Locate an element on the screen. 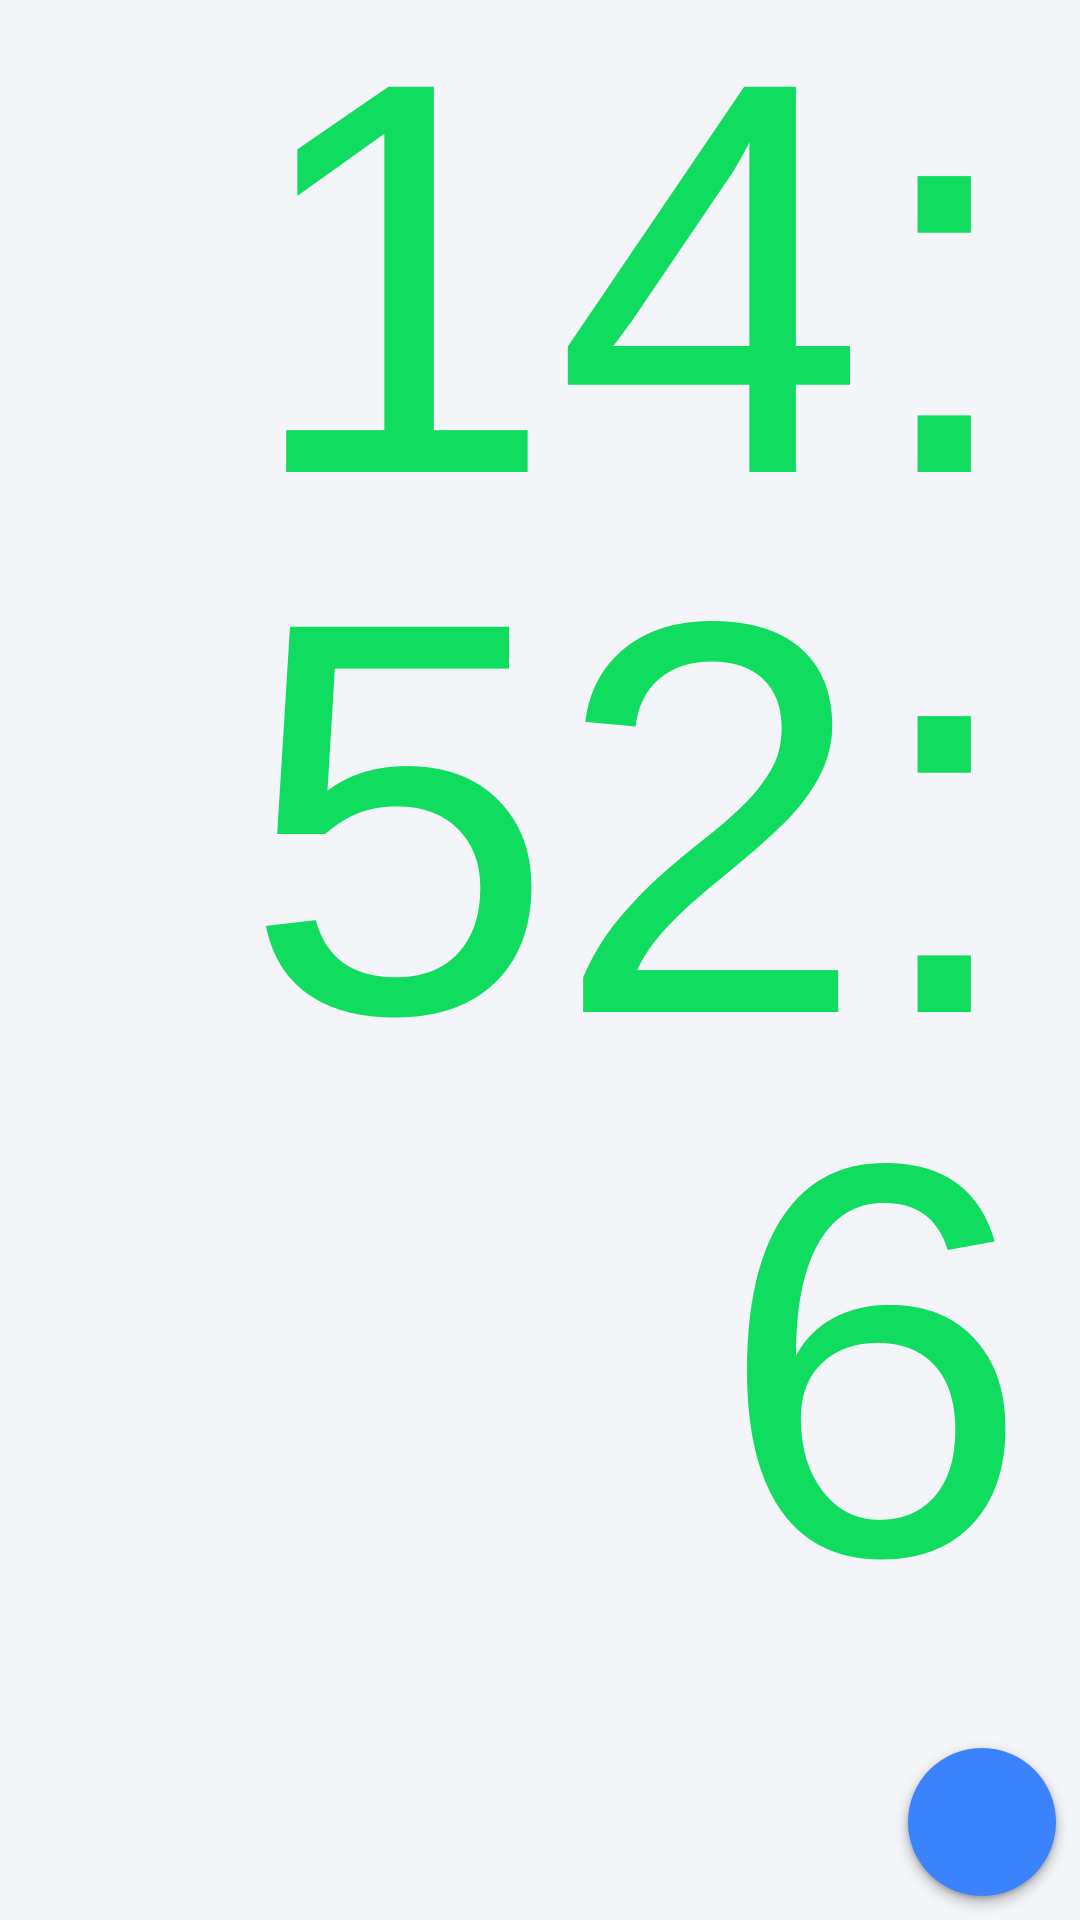 The height and width of the screenshot is (1920, 1080). floating-action-button is located at coordinates (982, 1822).